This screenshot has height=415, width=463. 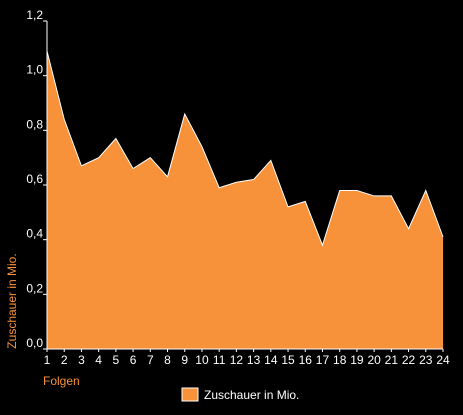 What do you see at coordinates (357, 360) in the screenshot?
I see `x-tick-label: 19` at bounding box center [357, 360].